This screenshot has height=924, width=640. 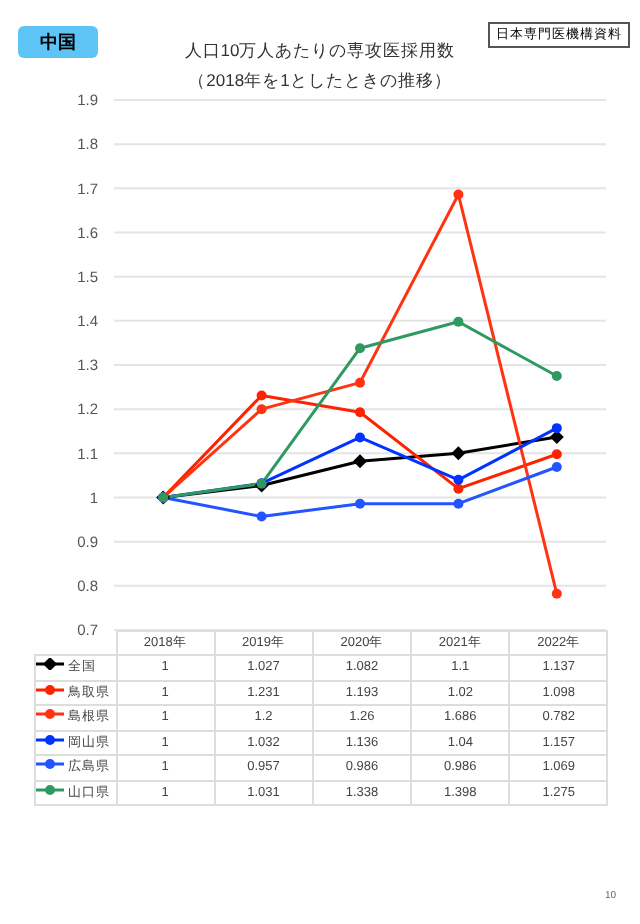 I want to click on text: 中国, so click(x=58, y=42).